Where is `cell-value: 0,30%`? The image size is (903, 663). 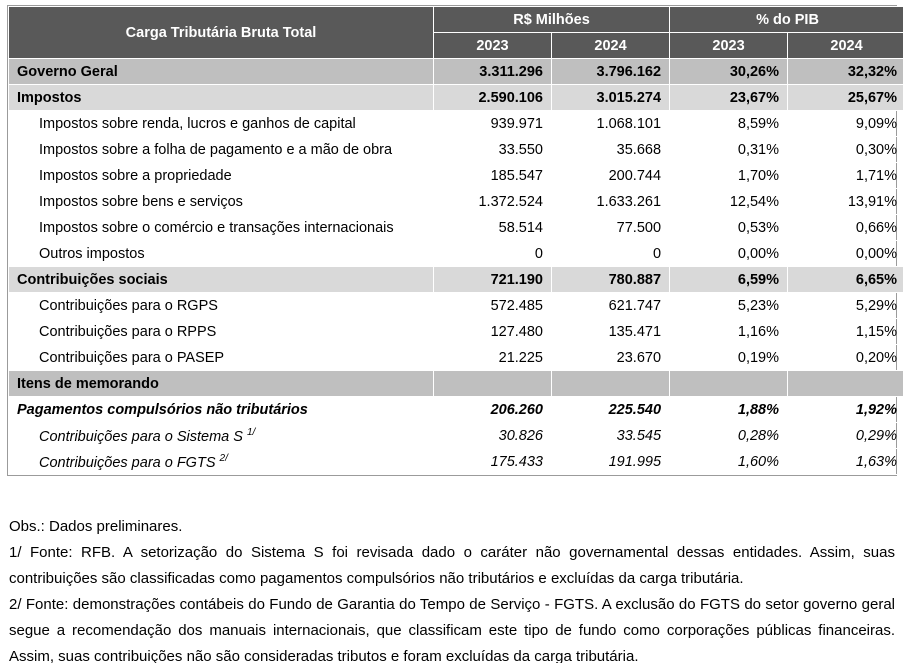 cell-value: 0,30% is located at coordinates (845, 149).